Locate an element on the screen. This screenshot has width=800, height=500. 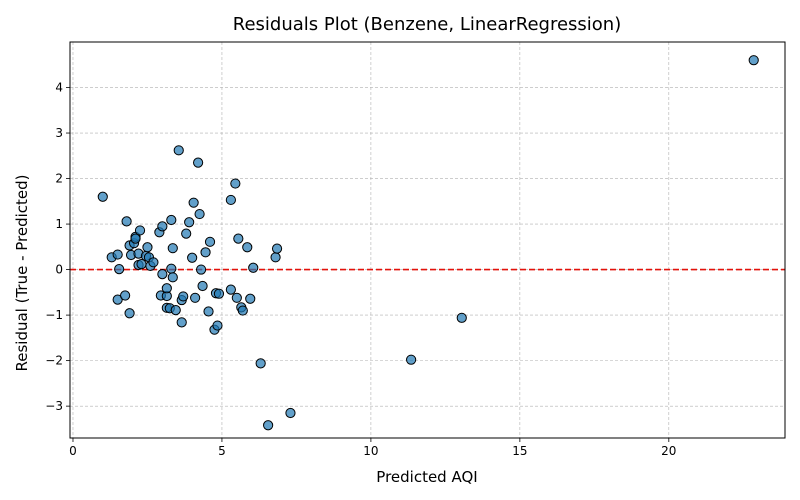
x-tick-label: 5 is located at coordinates (222, 451).